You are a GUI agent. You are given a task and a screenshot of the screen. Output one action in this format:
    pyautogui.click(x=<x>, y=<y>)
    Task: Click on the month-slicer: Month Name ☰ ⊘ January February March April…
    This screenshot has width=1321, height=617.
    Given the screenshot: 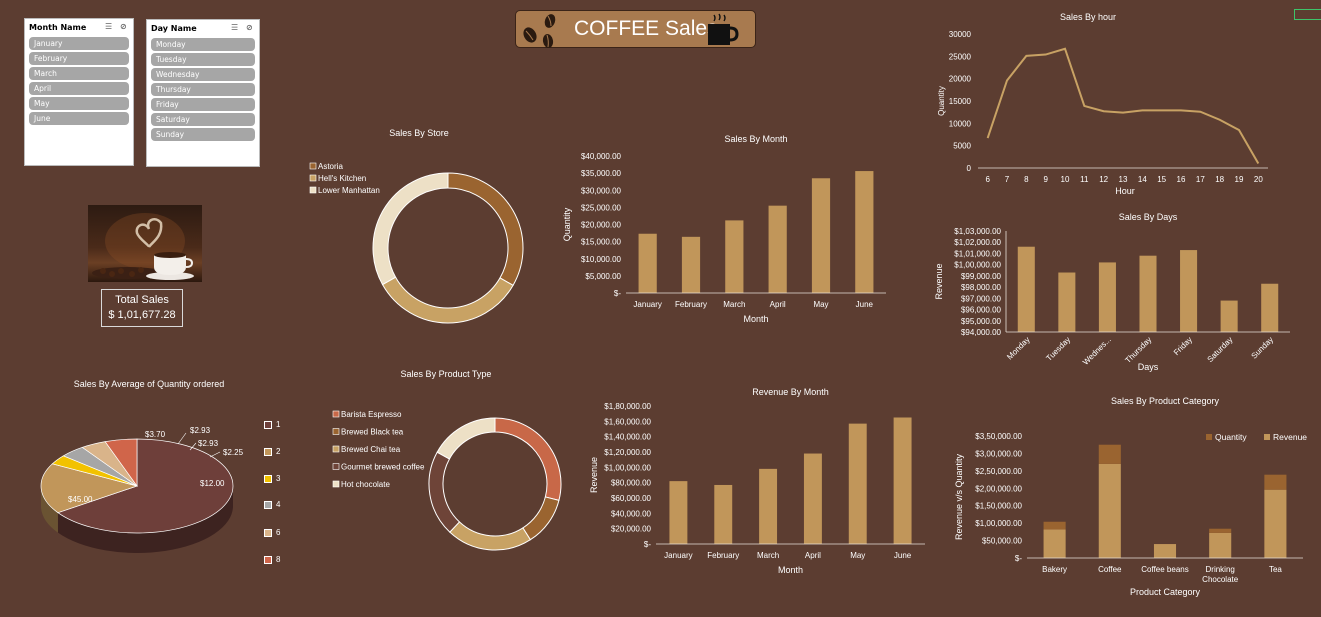 What is the action you would take?
    pyautogui.click(x=79, y=92)
    